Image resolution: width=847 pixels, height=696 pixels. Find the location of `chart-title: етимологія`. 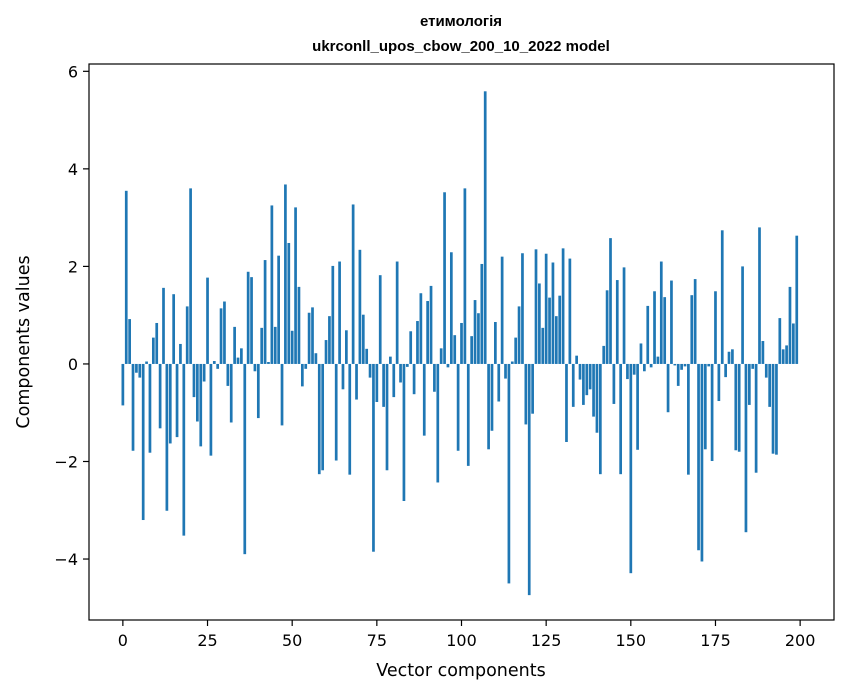

chart-title: етимологія is located at coordinates (461, 21).